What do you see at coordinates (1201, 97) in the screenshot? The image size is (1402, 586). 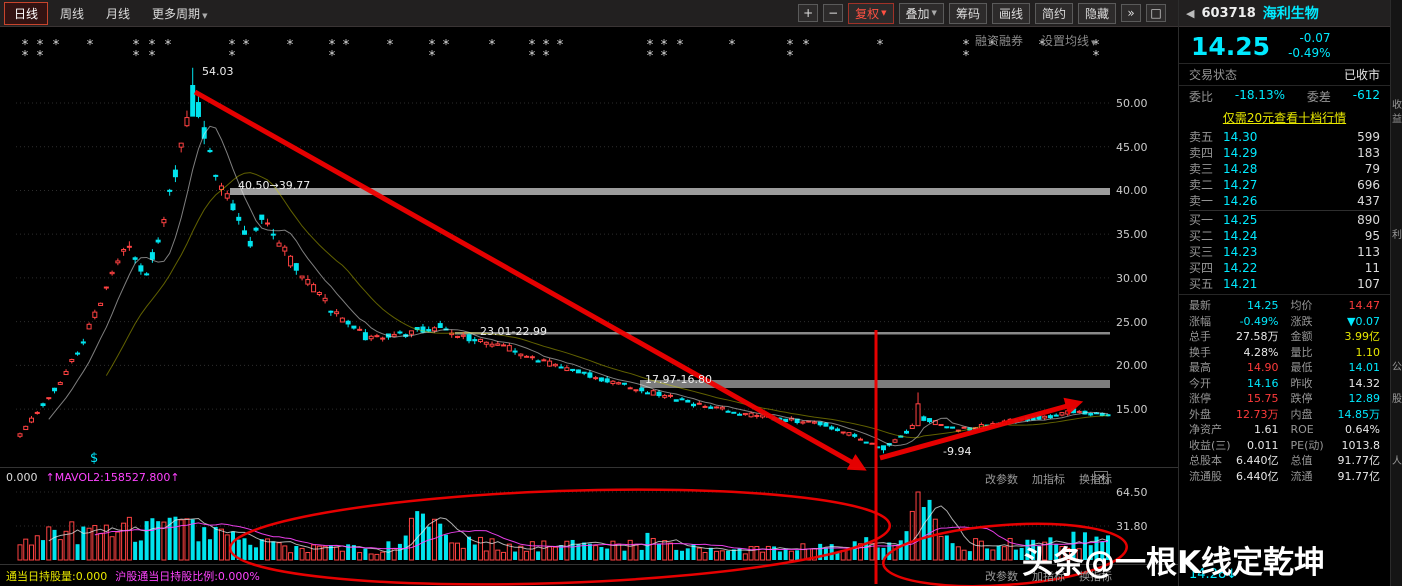 I see `weibi-label: 委比` at bounding box center [1201, 97].